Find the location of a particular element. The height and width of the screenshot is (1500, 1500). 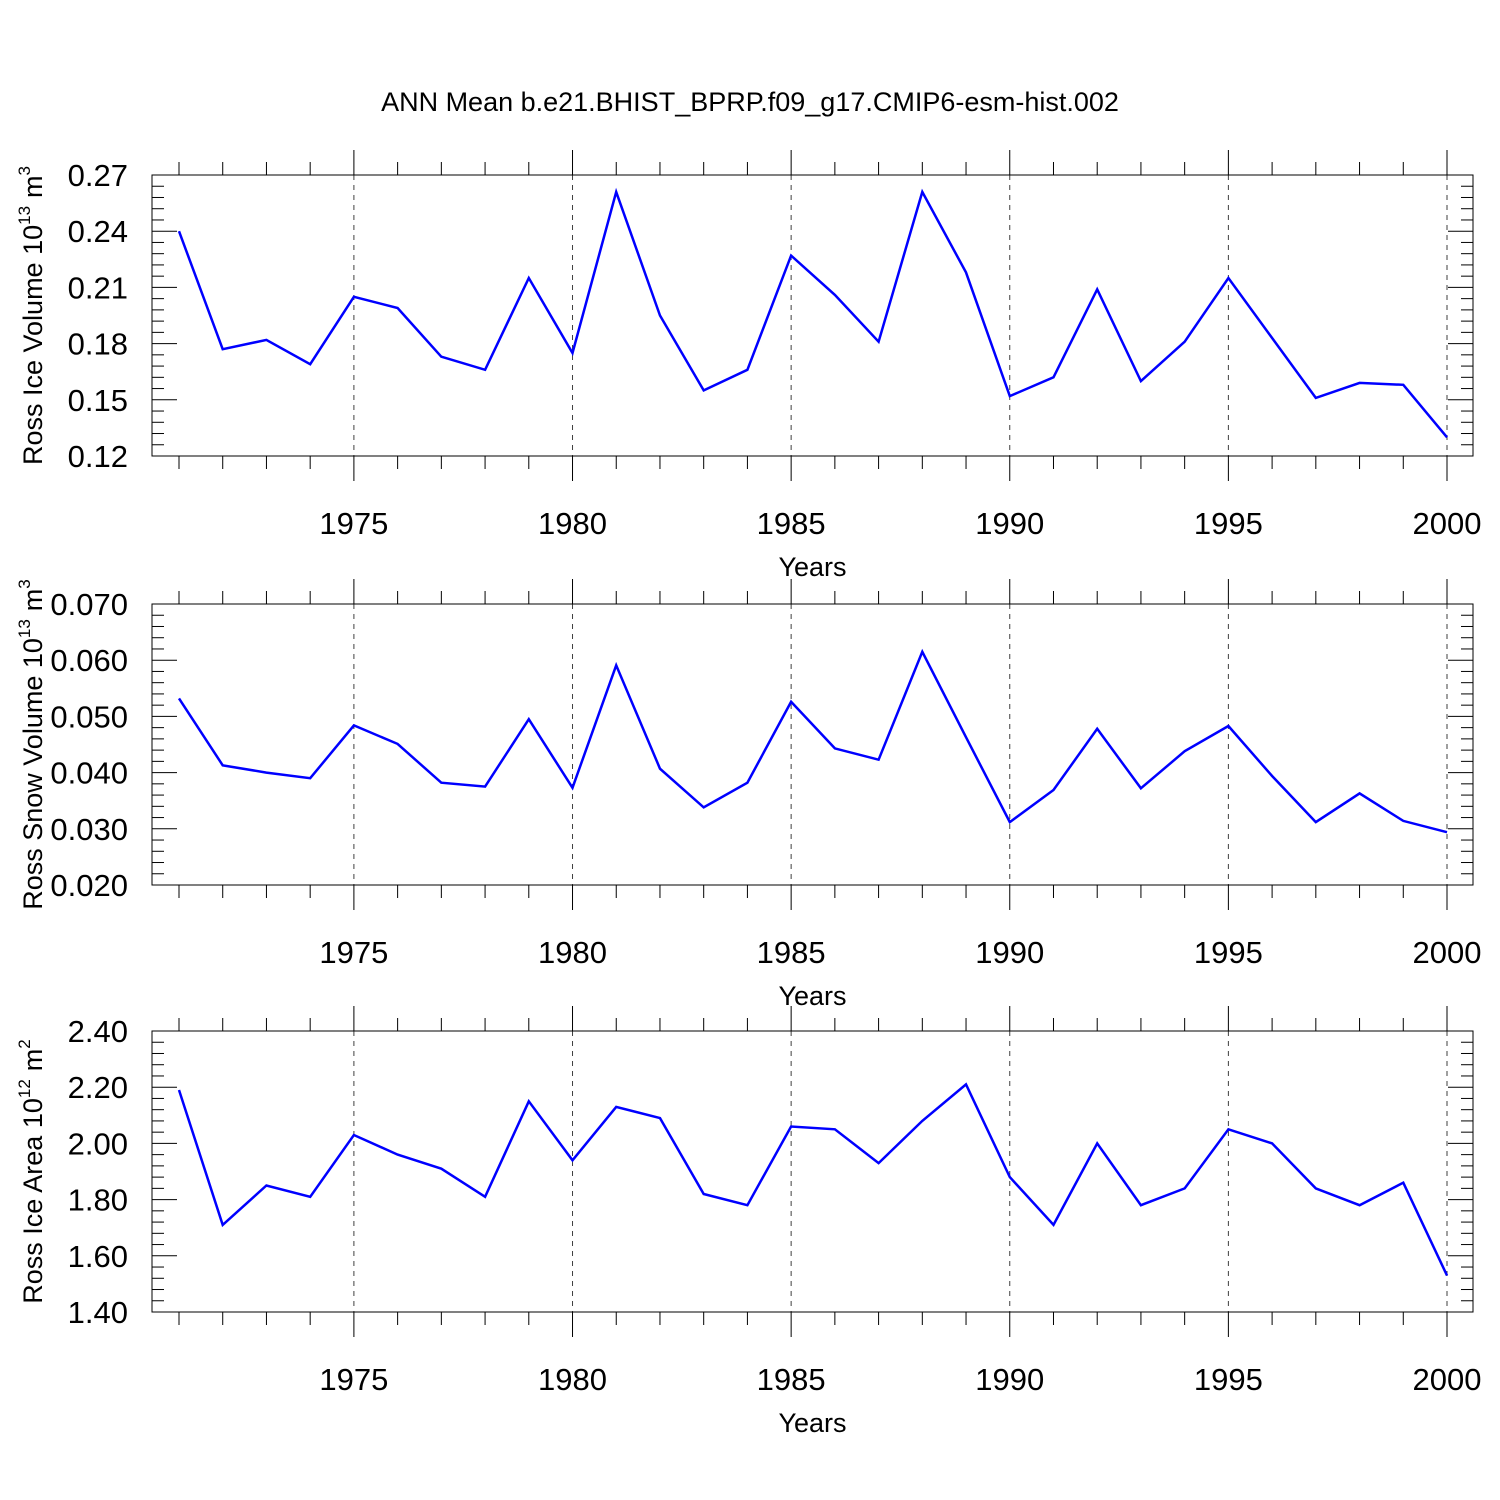

y-tick-label: 0.27 is located at coordinates (98, 175).